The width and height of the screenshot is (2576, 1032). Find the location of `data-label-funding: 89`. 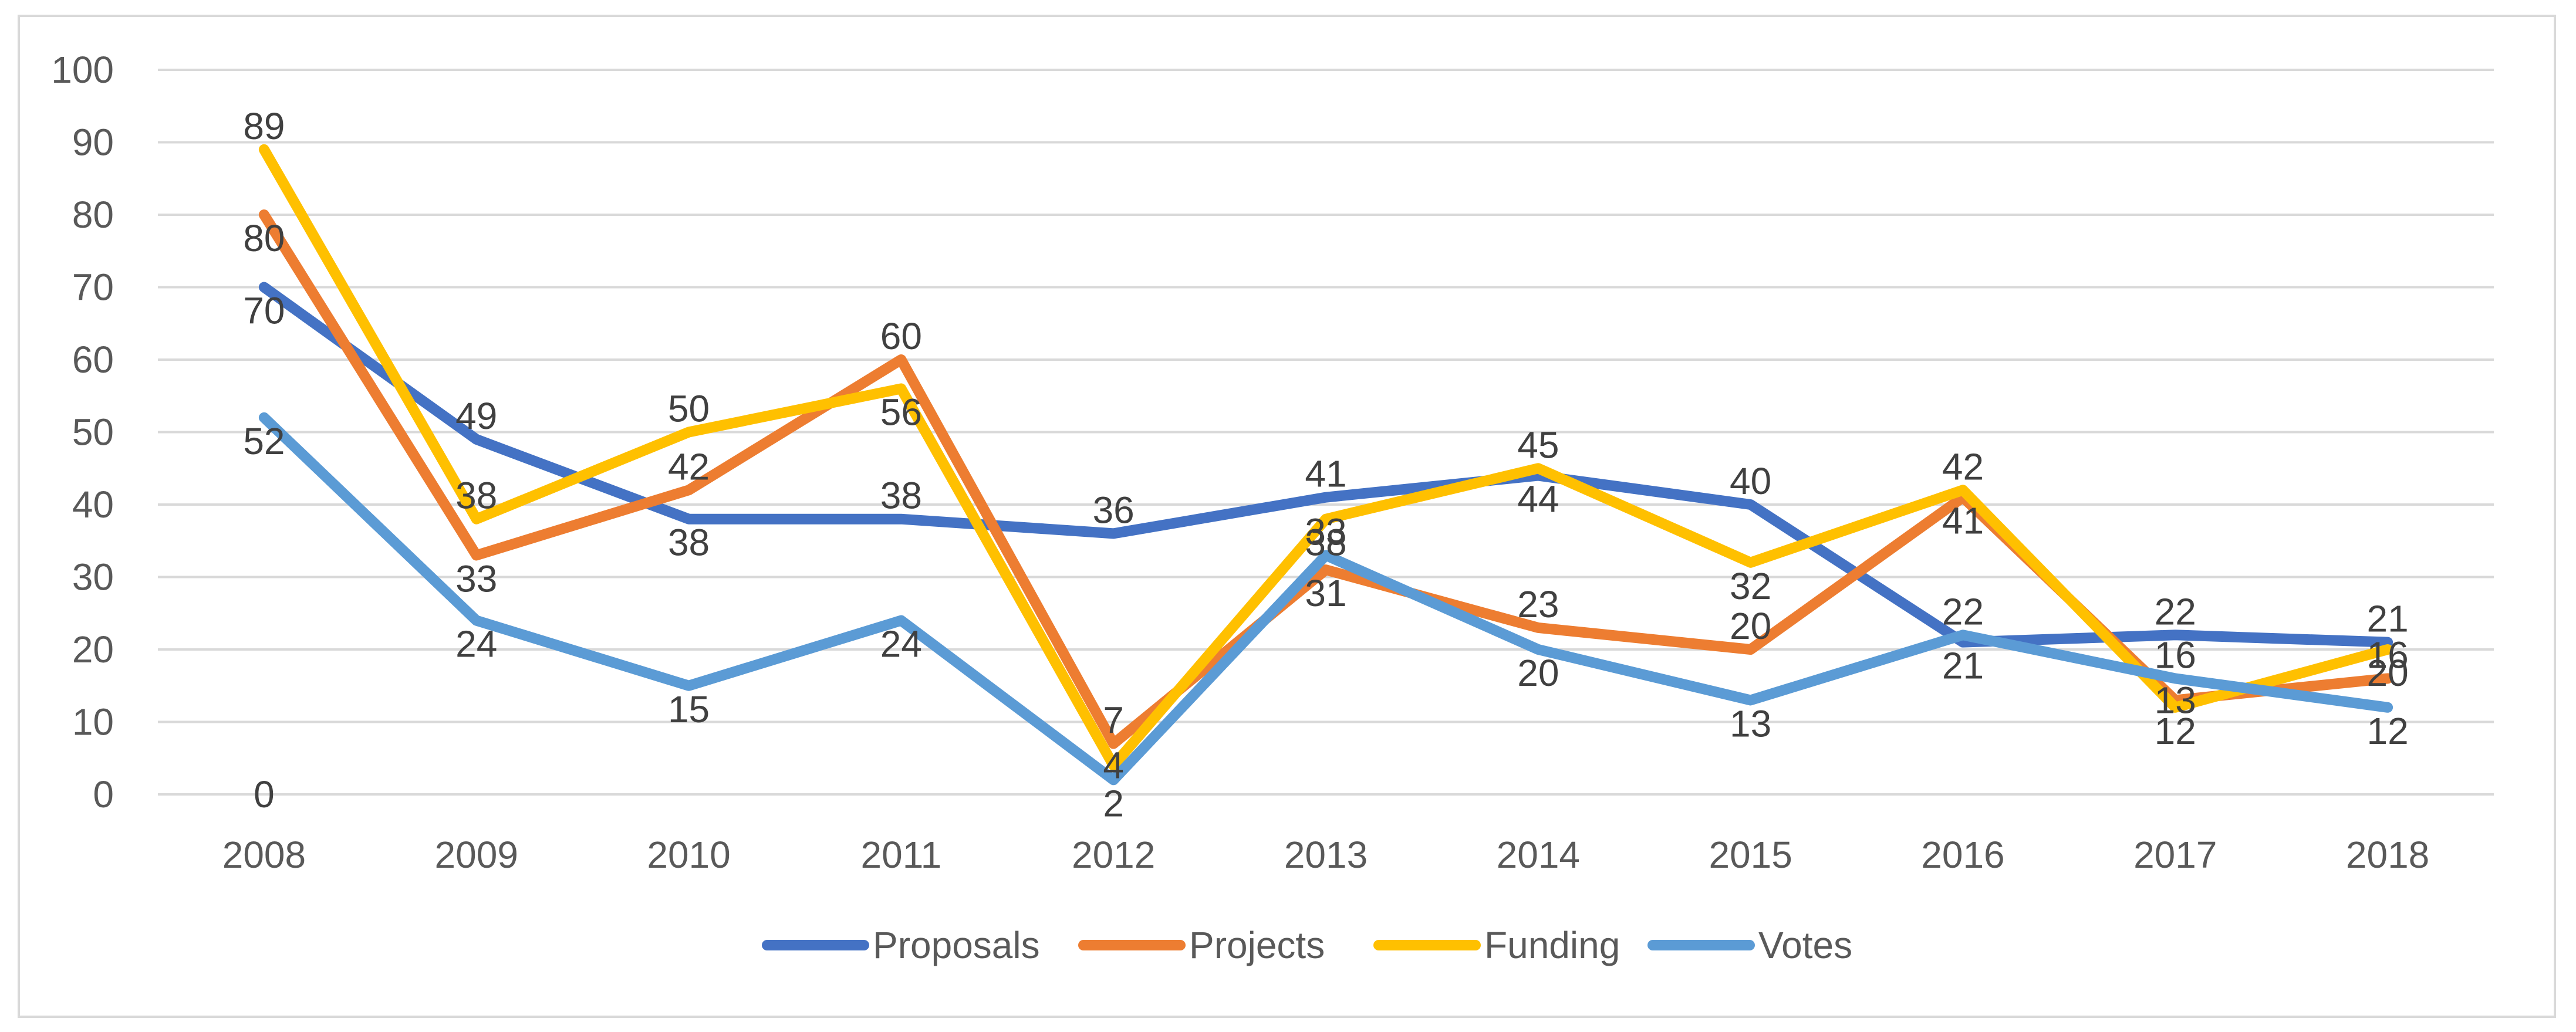

data-label-funding: 89 is located at coordinates (264, 126).